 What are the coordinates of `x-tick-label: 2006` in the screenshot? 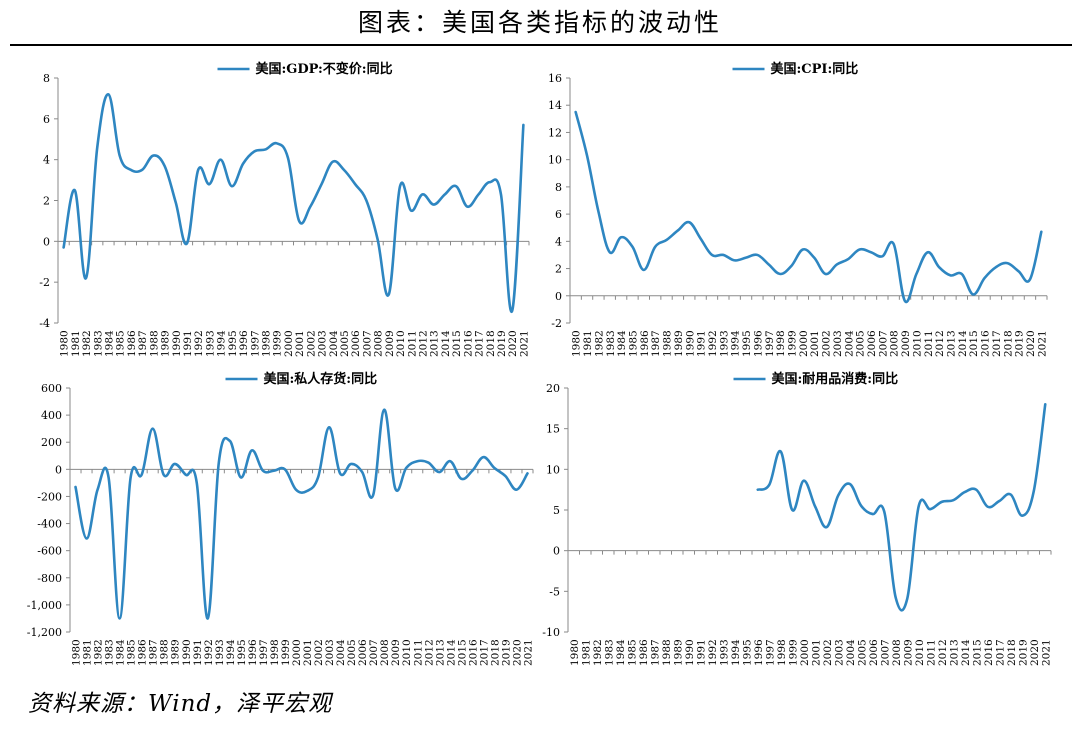 It's located at (363, 652).